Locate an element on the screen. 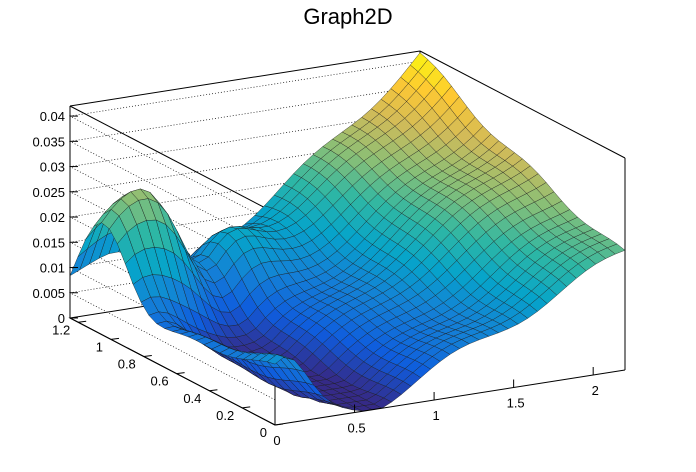  left-top-edge is located at coordinates (172, 159).